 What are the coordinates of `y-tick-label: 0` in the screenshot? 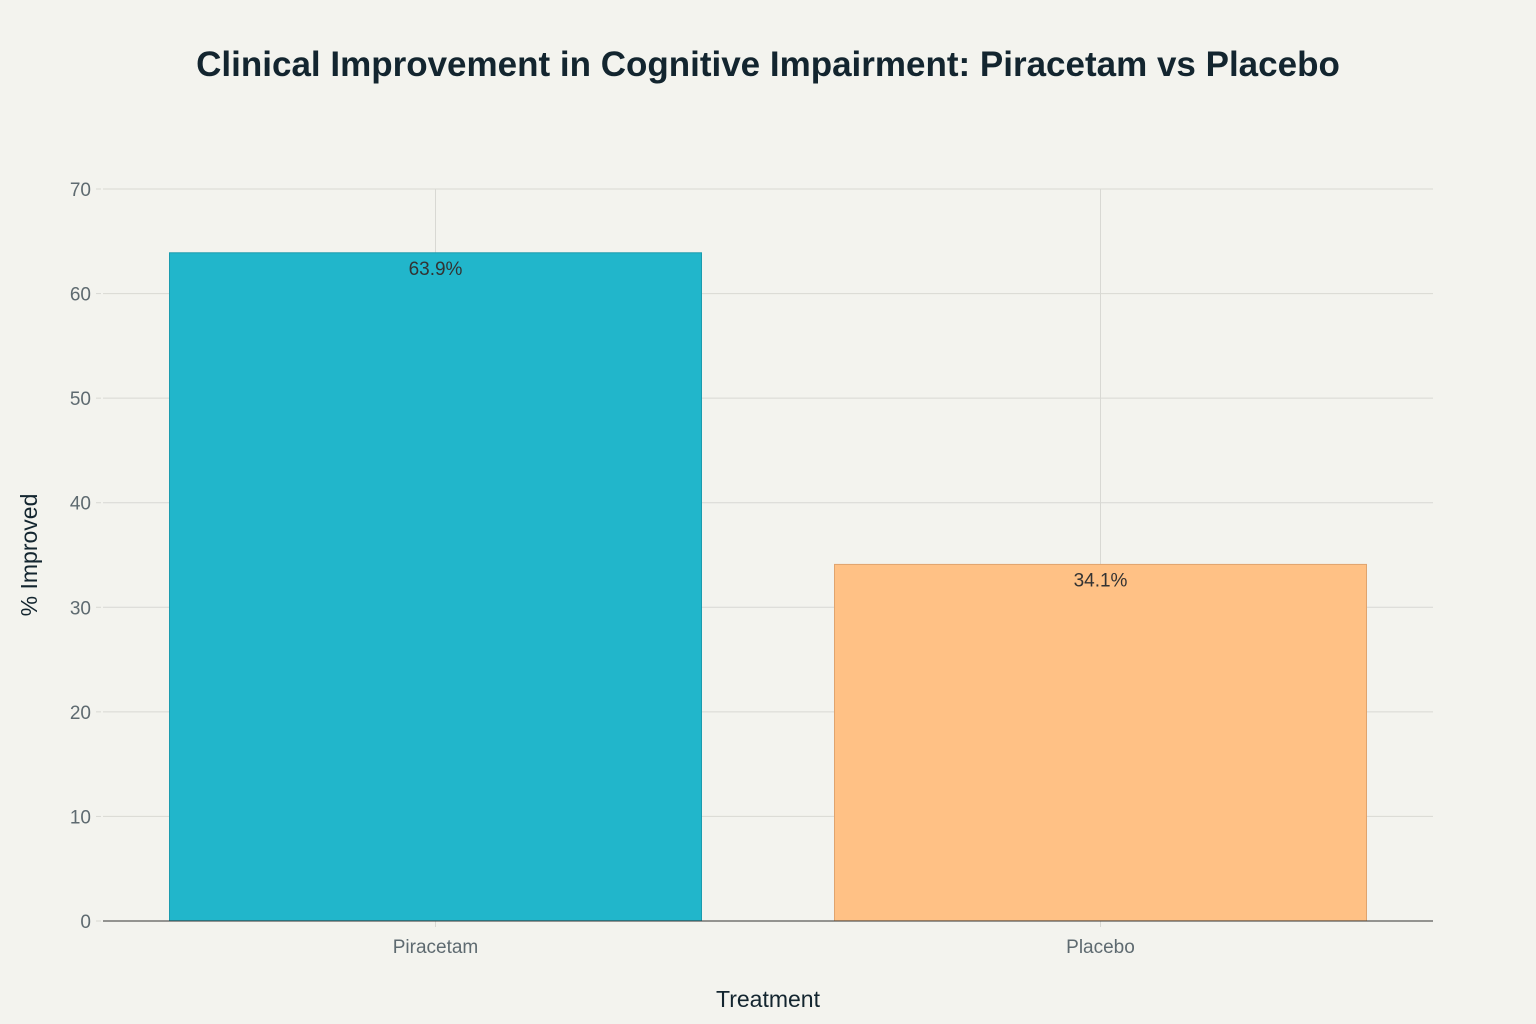 It's located at (85, 922).